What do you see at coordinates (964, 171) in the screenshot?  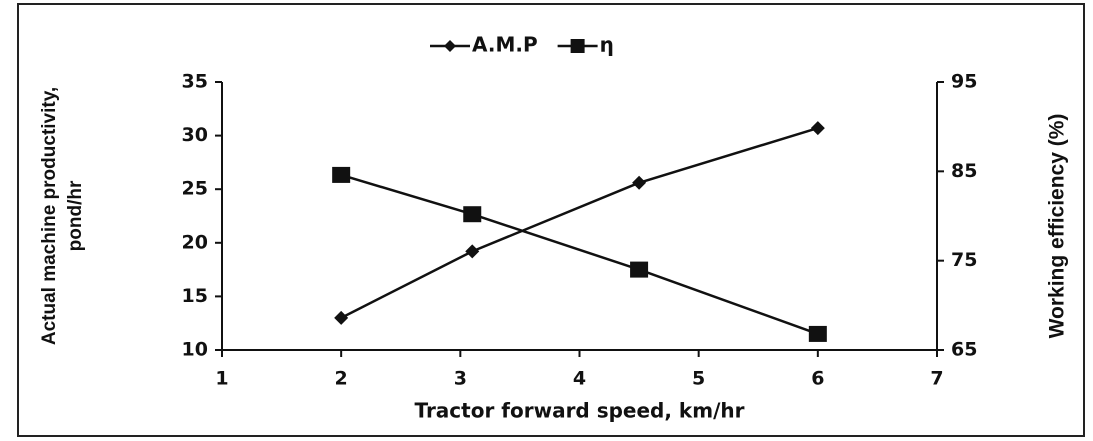 I see `y2-tick-label: 85` at bounding box center [964, 171].